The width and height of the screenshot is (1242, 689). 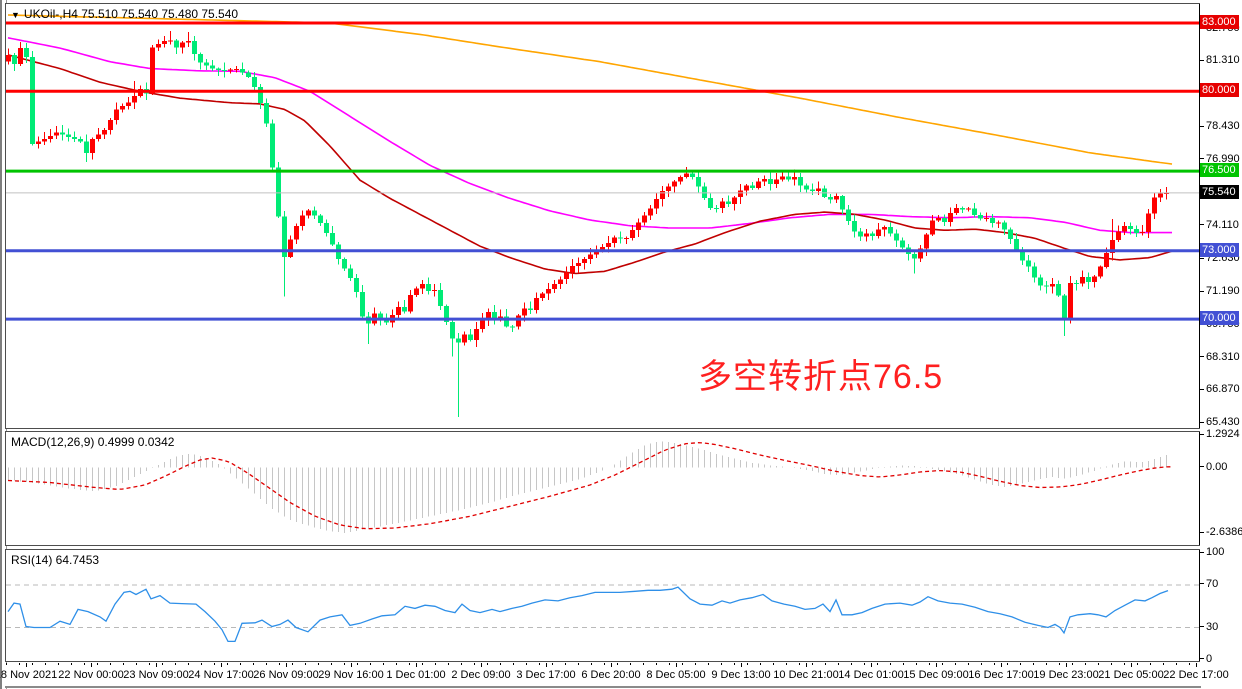 What do you see at coordinates (676, 675) in the screenshot?
I see `time-label: 8 Dec 05:00` at bounding box center [676, 675].